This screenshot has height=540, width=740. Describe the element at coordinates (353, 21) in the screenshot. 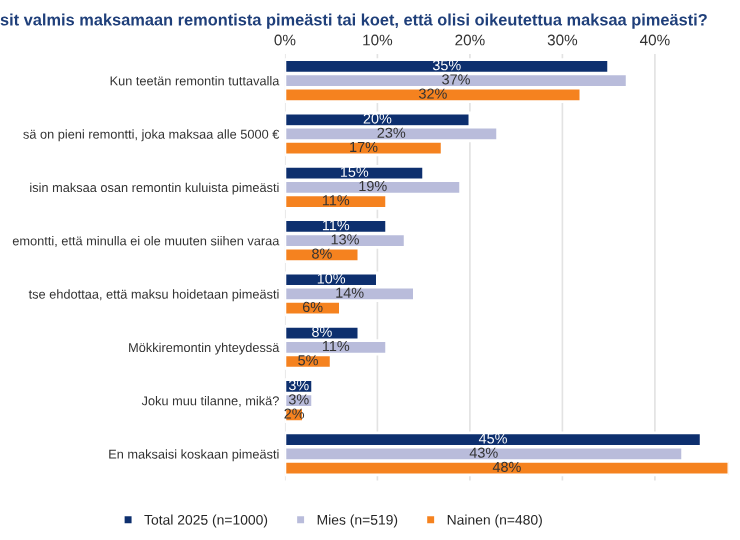

I see `chart-title: sit valmis maksamaan remontista pimeästi tai koet, että olisi oikeutettua maksaa pimeästi?` at that location.